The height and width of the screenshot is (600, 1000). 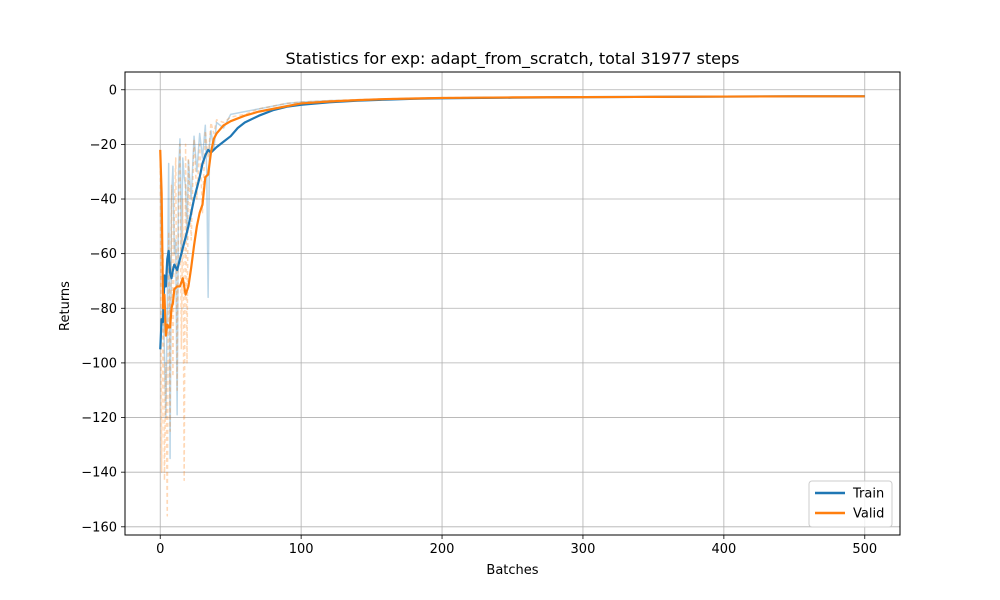 What do you see at coordinates (103, 254) in the screenshot?
I see `y-tick-label: −60` at bounding box center [103, 254].